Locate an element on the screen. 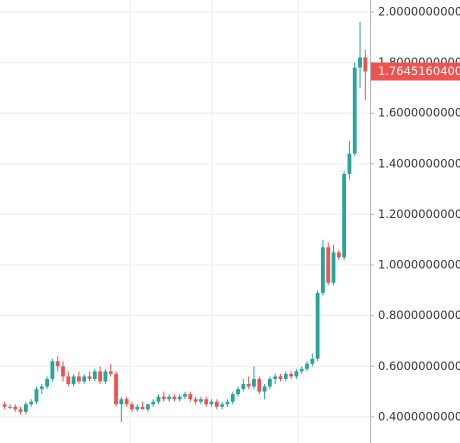  last-price-label: 1.7645160400 is located at coordinates (419, 71).